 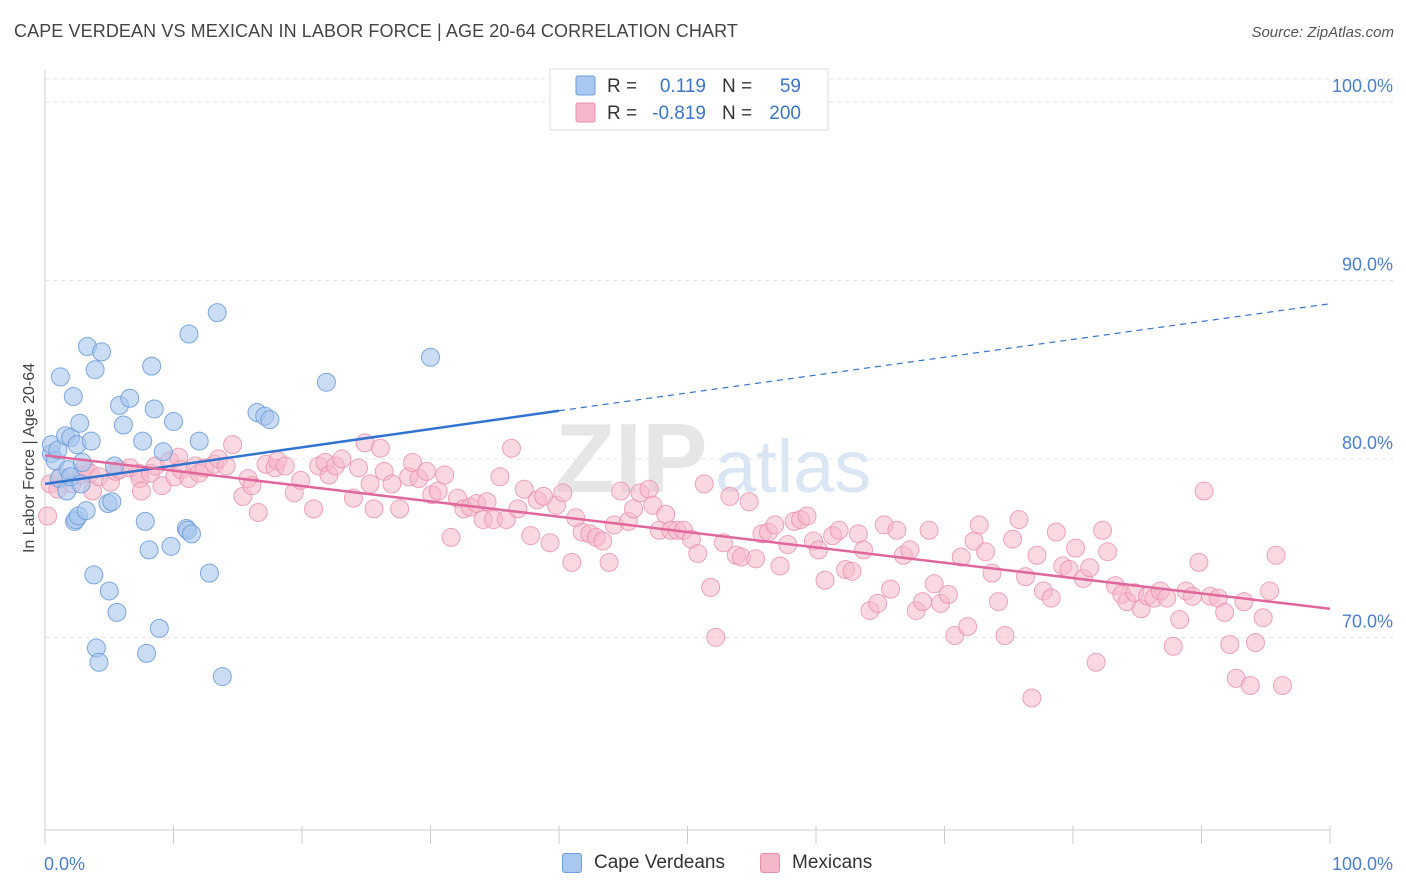 What do you see at coordinates (944, 357) in the screenshot?
I see `trendline-cape-verdeans-extension` at bounding box center [944, 357].